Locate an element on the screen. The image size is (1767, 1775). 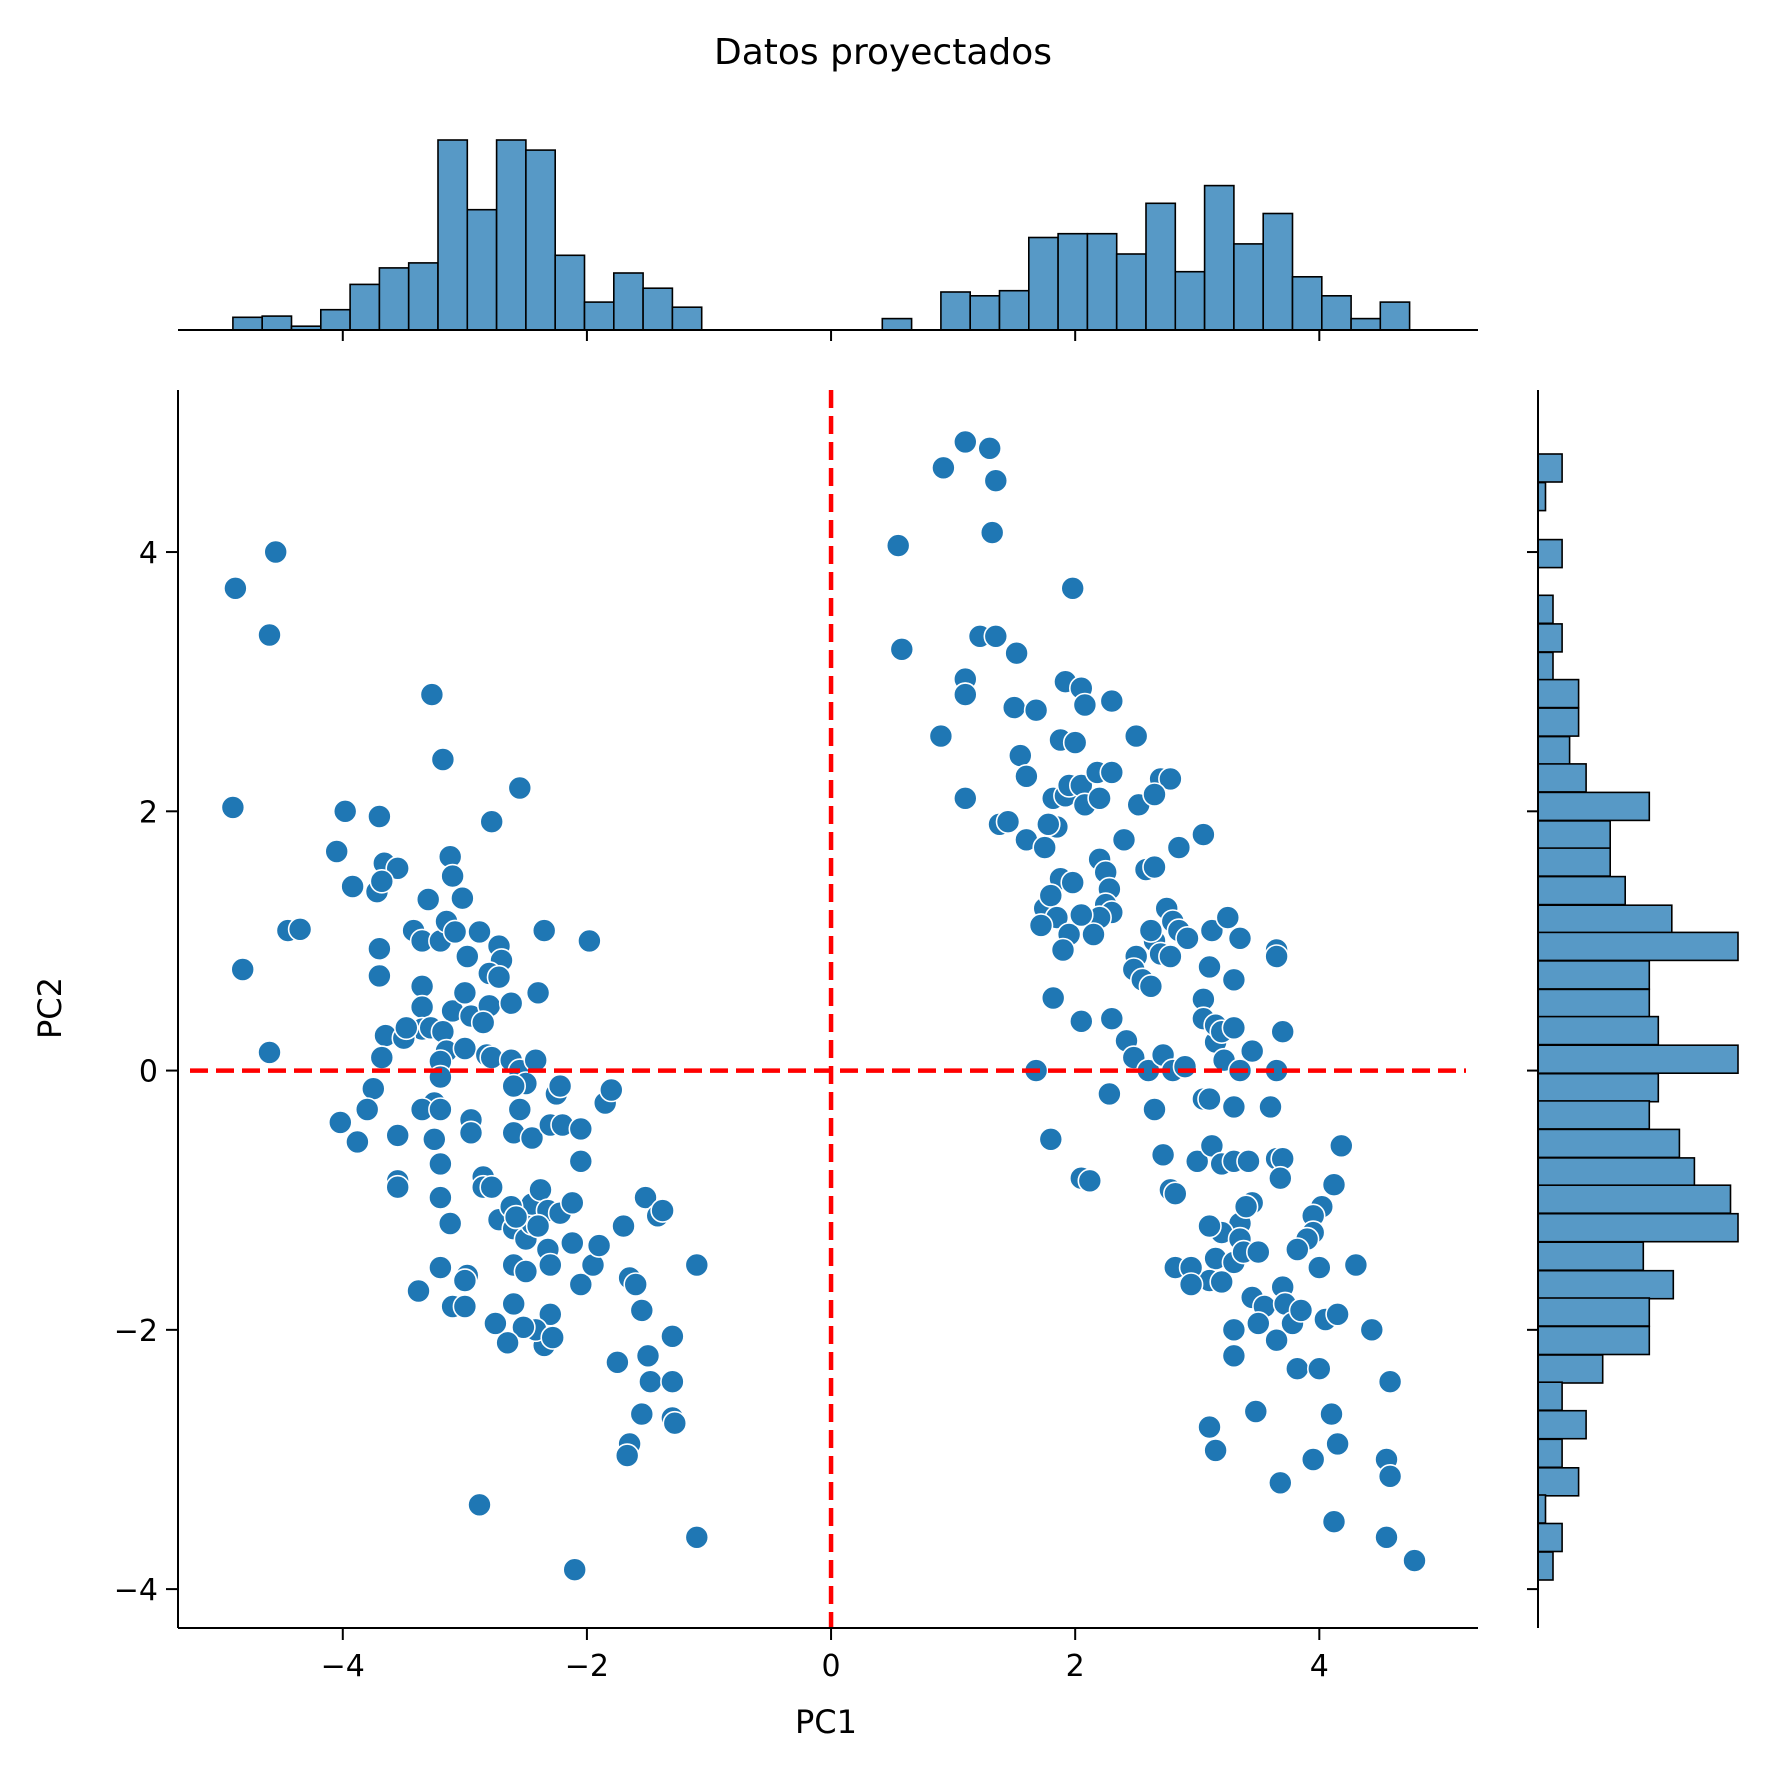
x-axis-label: PC1 is located at coordinates (826, 1722).